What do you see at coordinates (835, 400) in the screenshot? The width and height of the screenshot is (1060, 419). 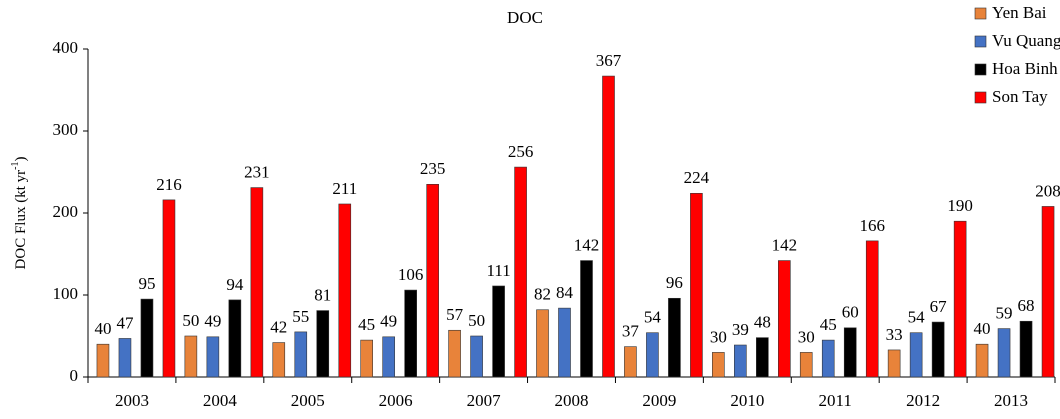 I see `x-tick-label: 2011` at bounding box center [835, 400].